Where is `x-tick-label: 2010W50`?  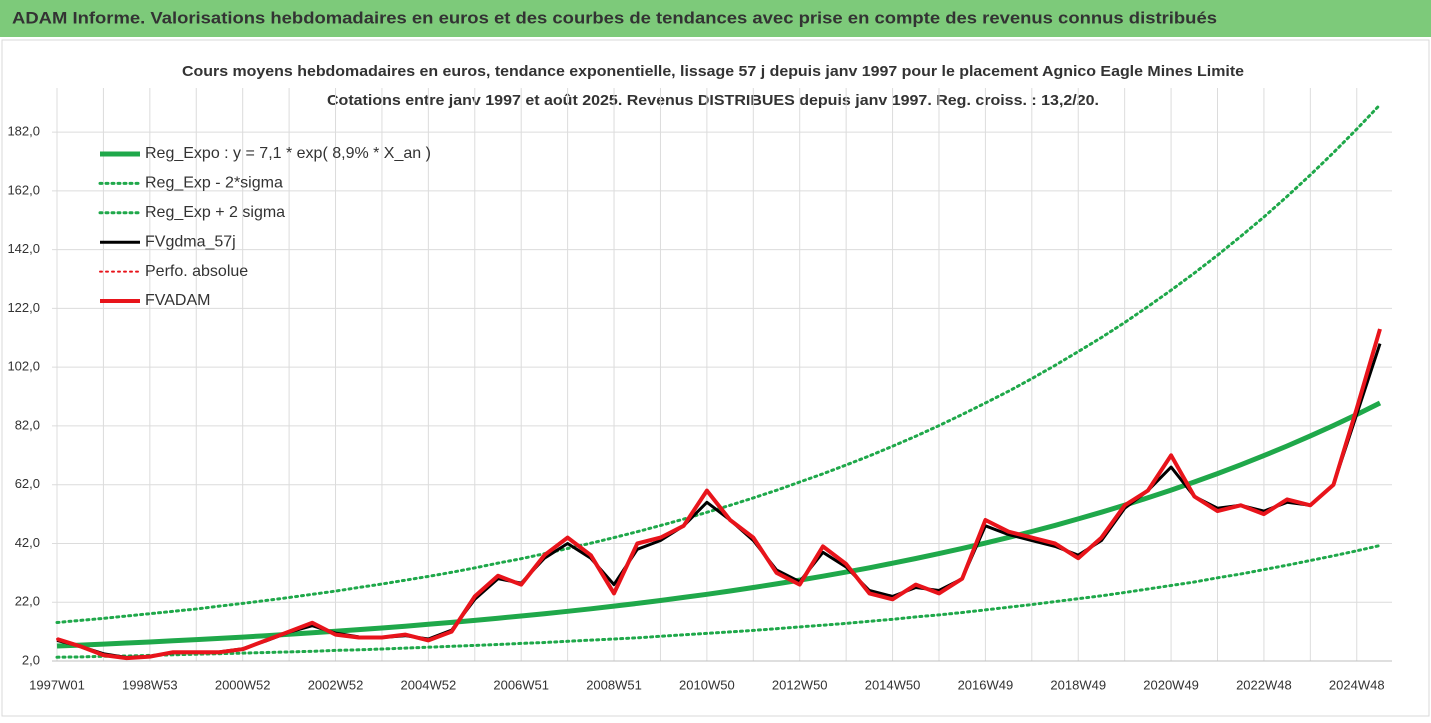 x-tick-label: 2010W50 is located at coordinates (707, 684).